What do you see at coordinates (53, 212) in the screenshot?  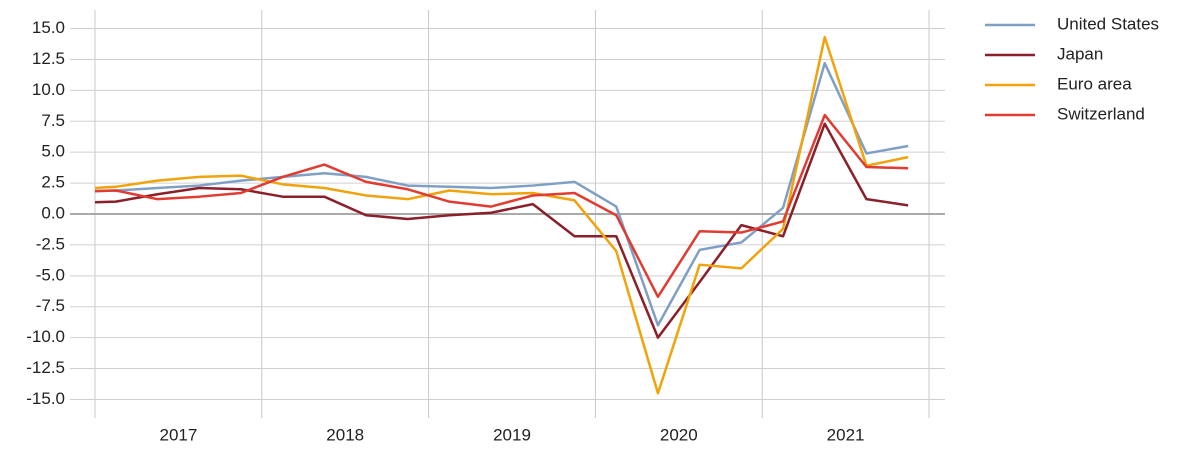 I see `y-tick-label: 0.0` at bounding box center [53, 212].